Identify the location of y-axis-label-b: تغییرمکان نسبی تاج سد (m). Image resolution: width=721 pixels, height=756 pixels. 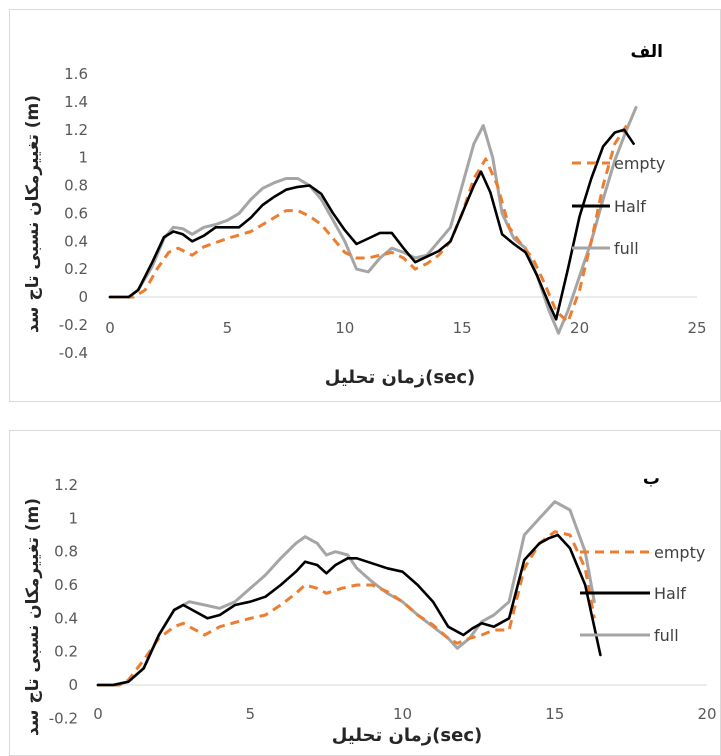
(33, 617).